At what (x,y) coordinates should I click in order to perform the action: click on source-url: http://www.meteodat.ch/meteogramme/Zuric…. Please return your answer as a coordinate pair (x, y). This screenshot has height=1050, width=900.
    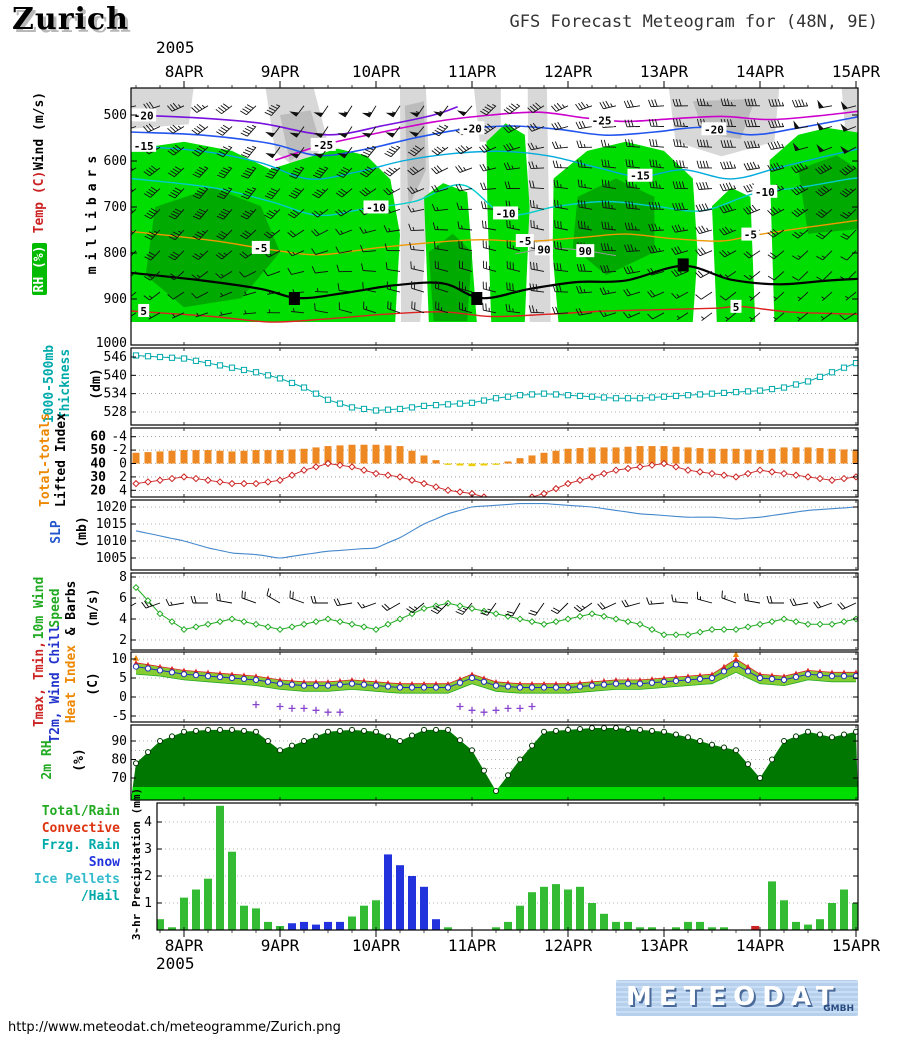
    Looking at the image, I should click on (174, 1027).